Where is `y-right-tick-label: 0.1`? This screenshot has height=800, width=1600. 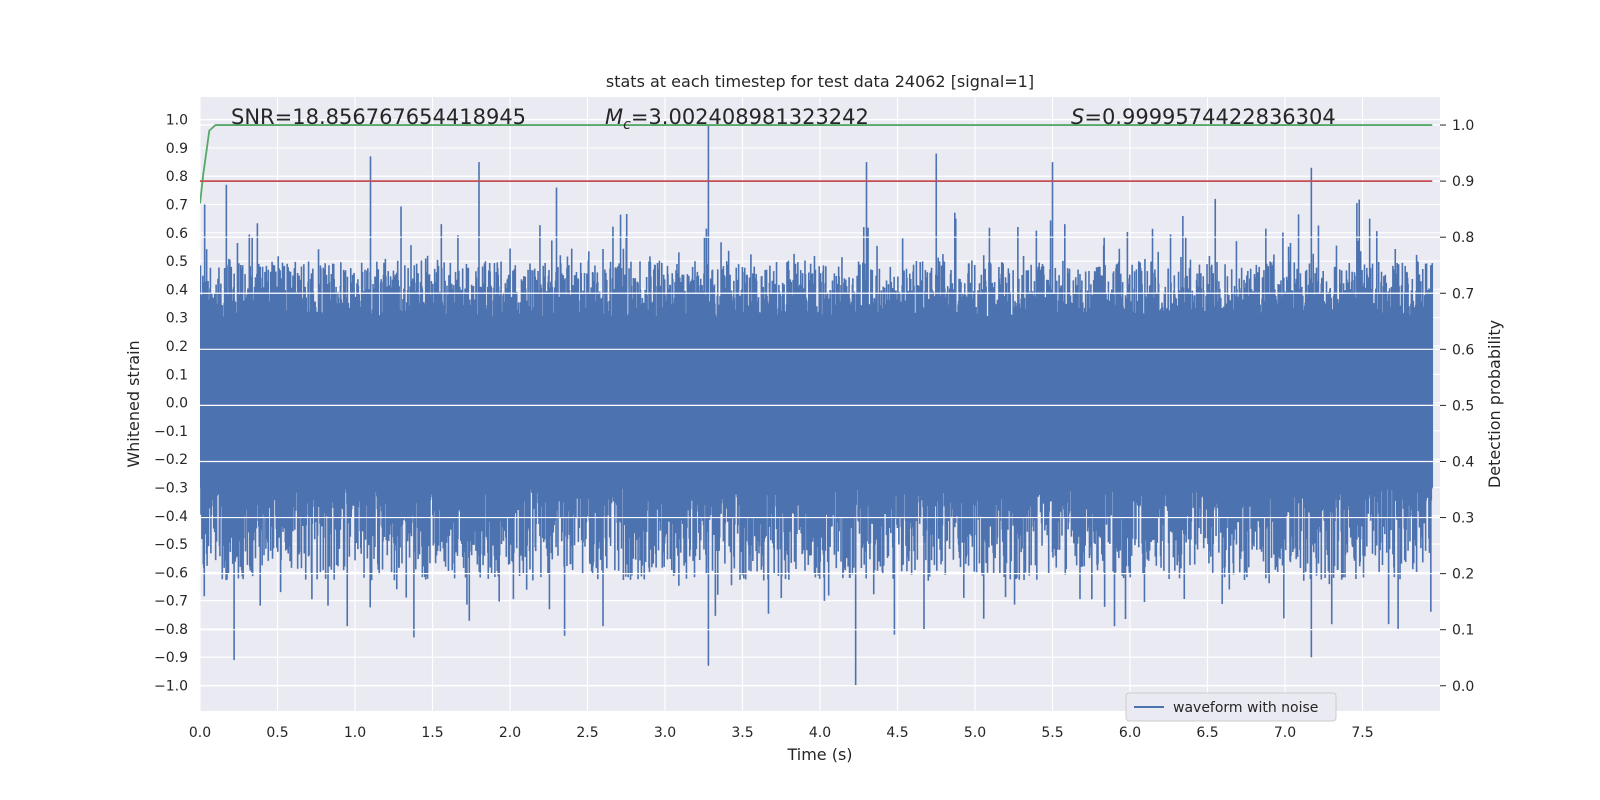
y-right-tick-label: 0.1 is located at coordinates (1463, 631).